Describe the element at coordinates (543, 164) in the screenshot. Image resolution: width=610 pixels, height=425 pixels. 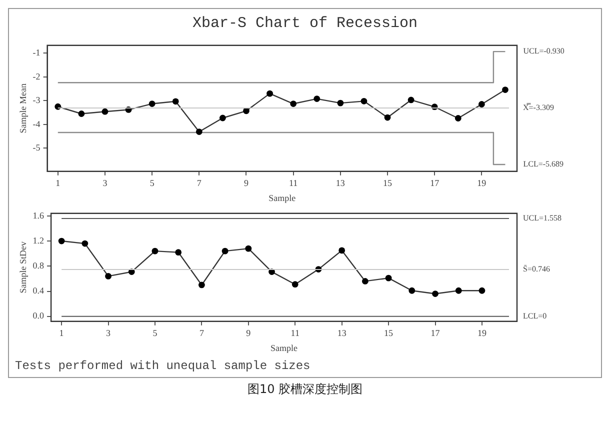
I see `annotation: LCL=-5.689` at that location.